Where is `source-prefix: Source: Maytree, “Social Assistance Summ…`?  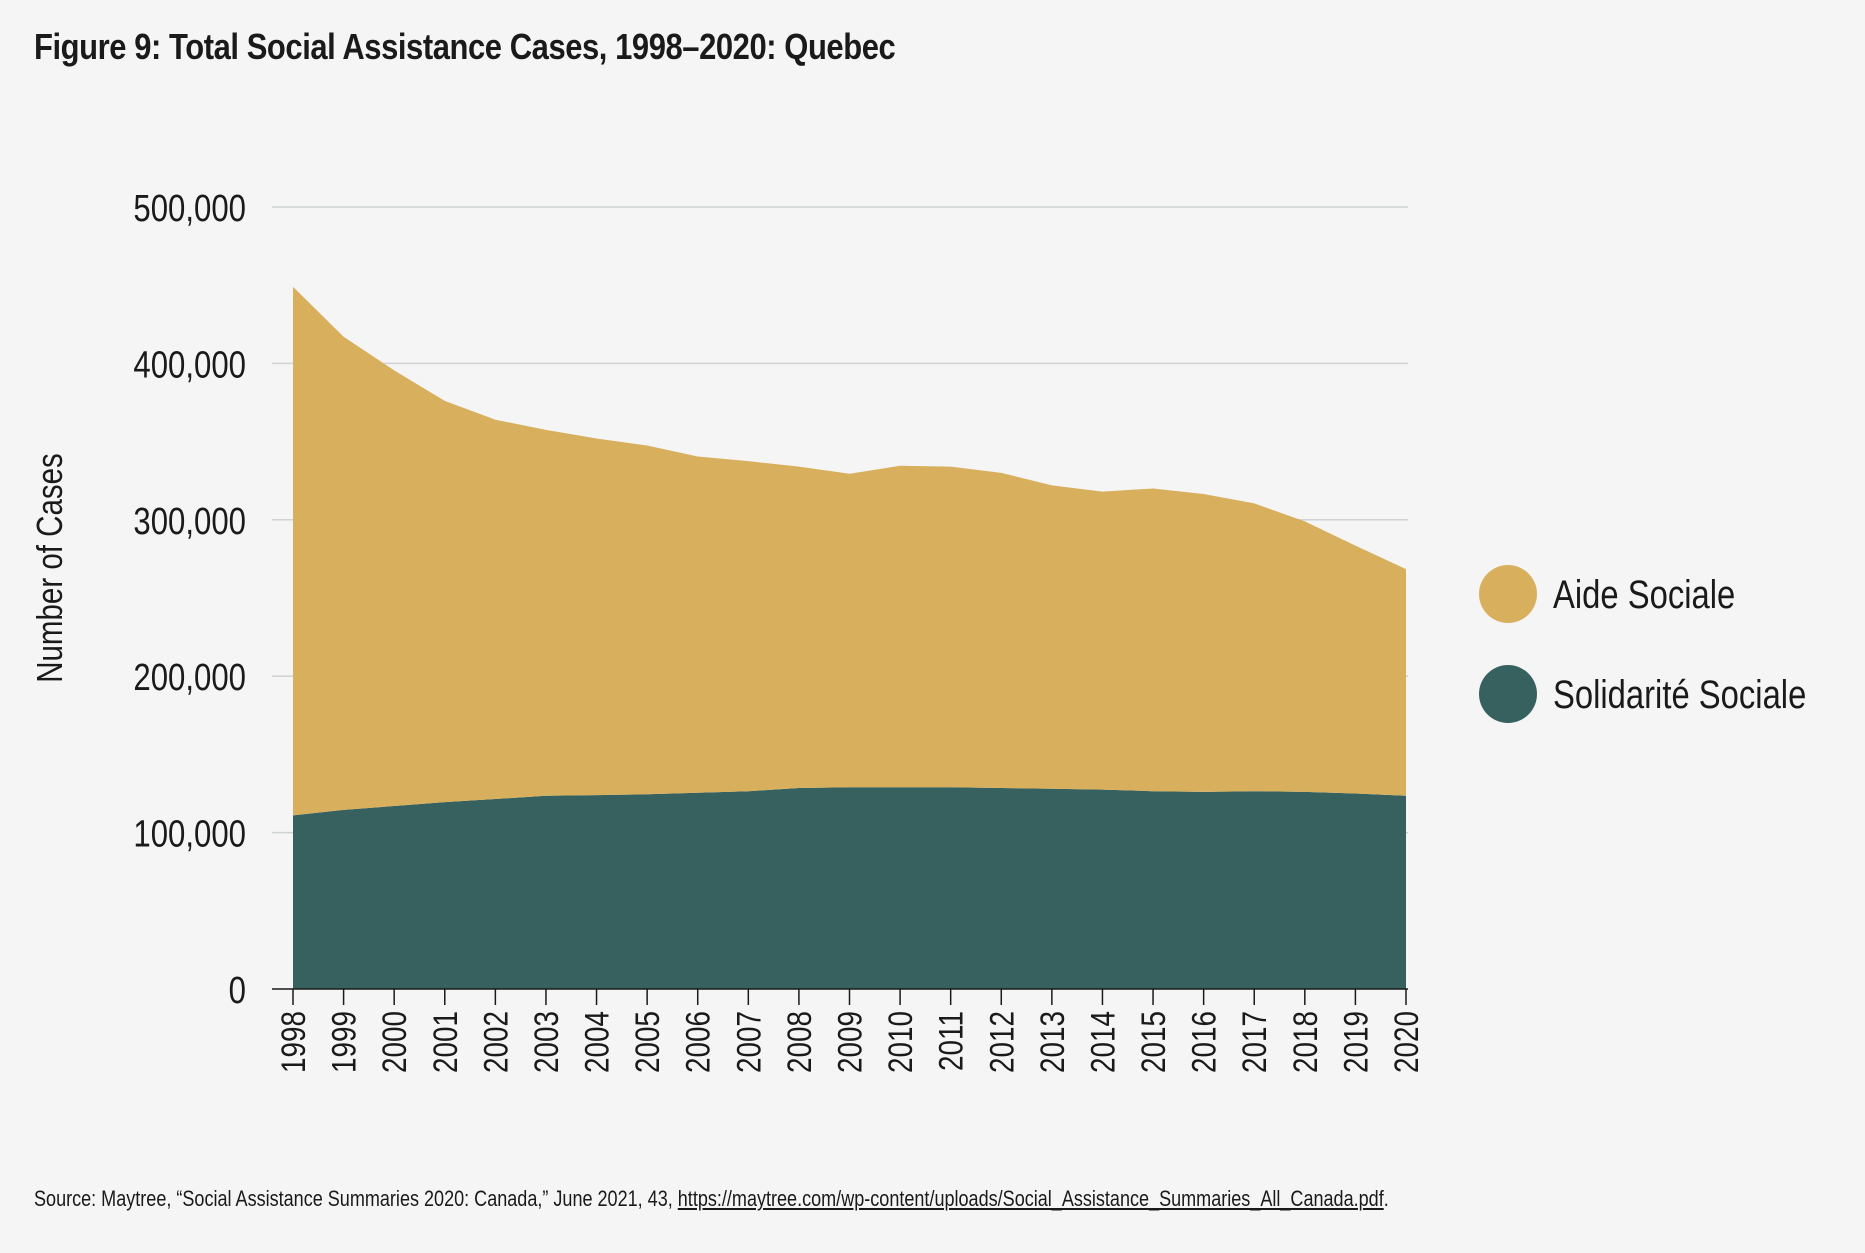 source-prefix: Source: Maytree, “Social Assistance Summ… is located at coordinates (356, 1198).